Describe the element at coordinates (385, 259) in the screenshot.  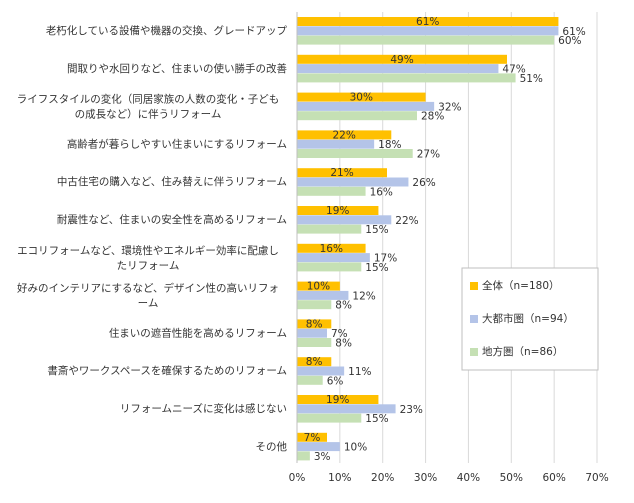
I see `value-label: 17%` at that location.